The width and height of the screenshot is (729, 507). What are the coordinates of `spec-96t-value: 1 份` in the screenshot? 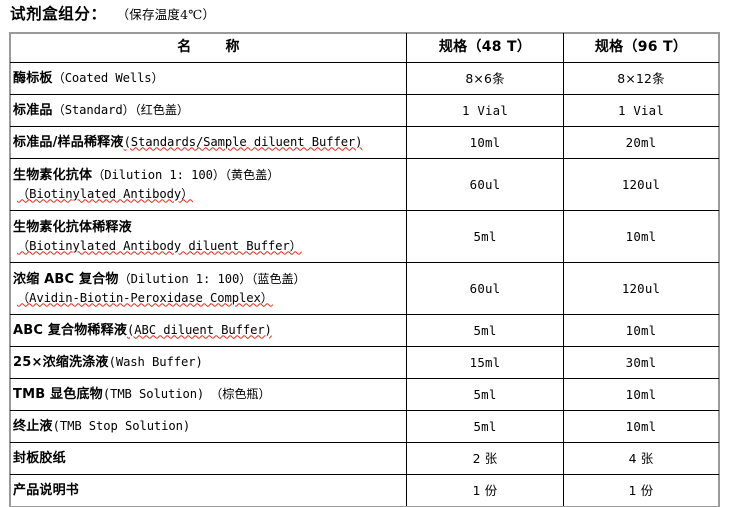 It's located at (641, 490).